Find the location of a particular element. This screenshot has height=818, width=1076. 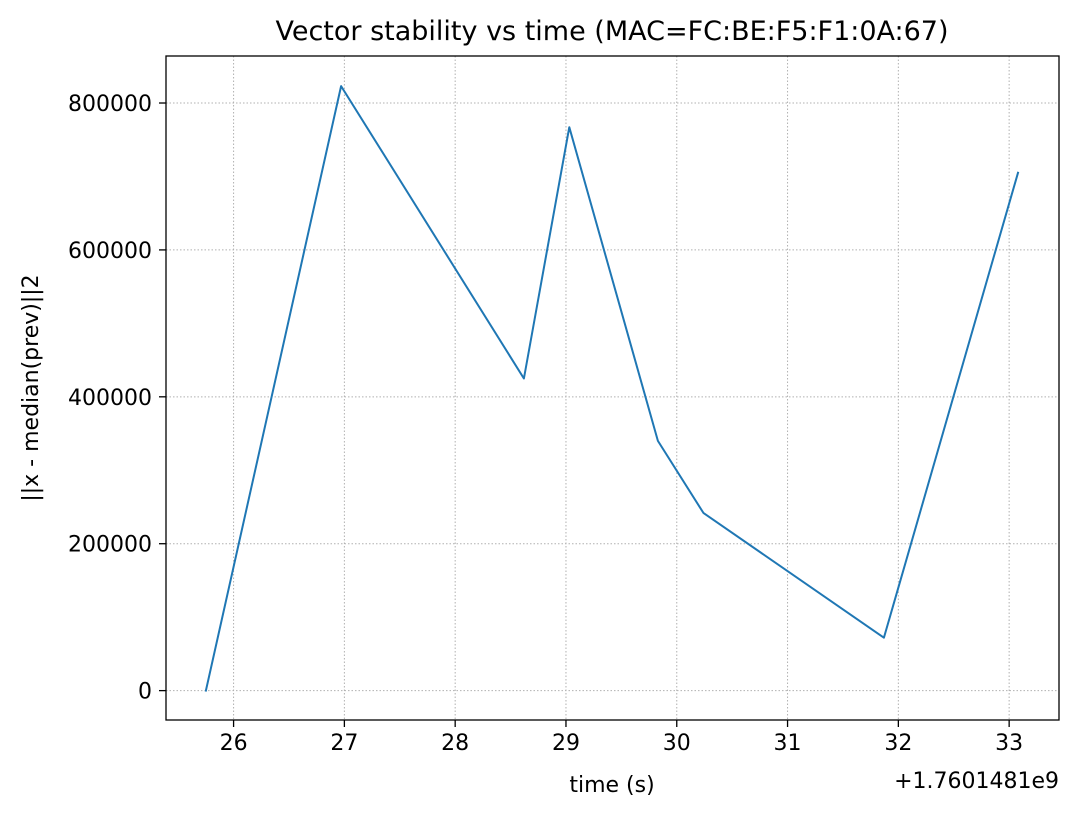

y-axis-label: ||x - median(prev)||2 is located at coordinates (31, 387).